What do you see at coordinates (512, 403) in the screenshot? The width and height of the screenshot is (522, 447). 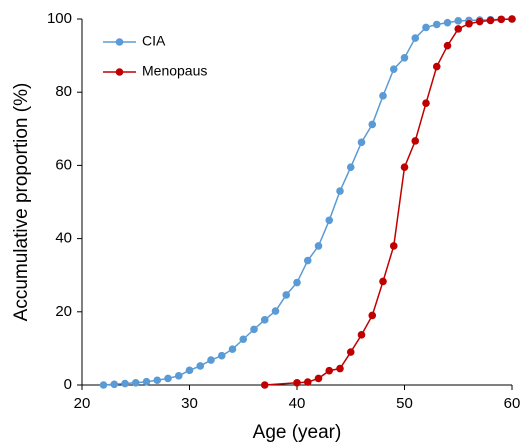 I see `x-tick-label: 60` at bounding box center [512, 403].